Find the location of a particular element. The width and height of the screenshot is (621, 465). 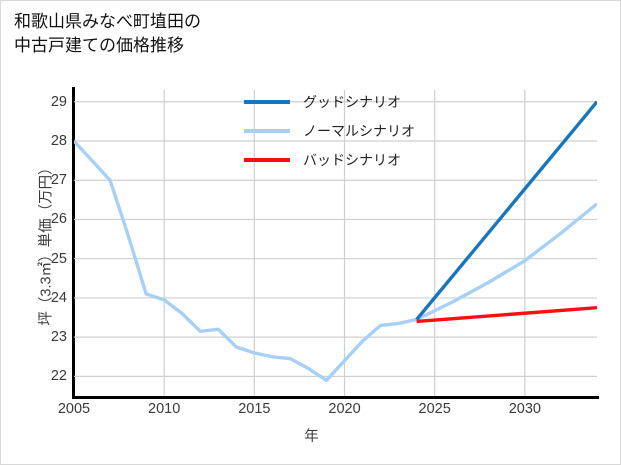

legend-item-label: ノーマルシナリオ is located at coordinates (359, 131).